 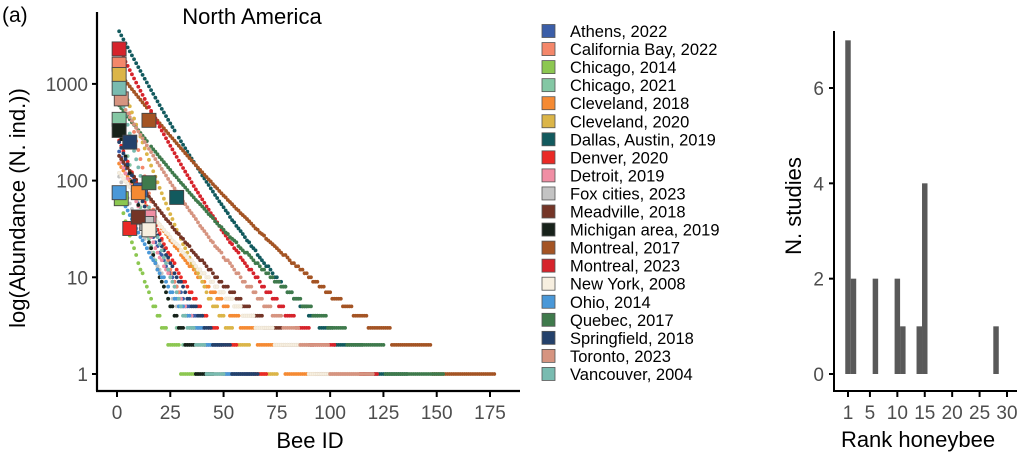 What do you see at coordinates (602, 176) in the screenshot?
I see `legend-item: Detroit, 2019` at bounding box center [602, 176].